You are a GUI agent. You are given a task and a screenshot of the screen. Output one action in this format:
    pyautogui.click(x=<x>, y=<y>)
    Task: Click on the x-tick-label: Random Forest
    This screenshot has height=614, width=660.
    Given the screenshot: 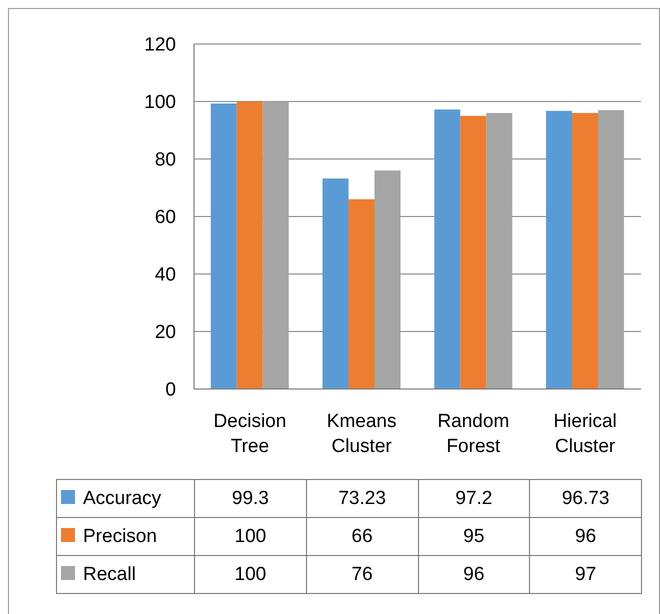 What is the action you would take?
    pyautogui.click(x=473, y=434)
    